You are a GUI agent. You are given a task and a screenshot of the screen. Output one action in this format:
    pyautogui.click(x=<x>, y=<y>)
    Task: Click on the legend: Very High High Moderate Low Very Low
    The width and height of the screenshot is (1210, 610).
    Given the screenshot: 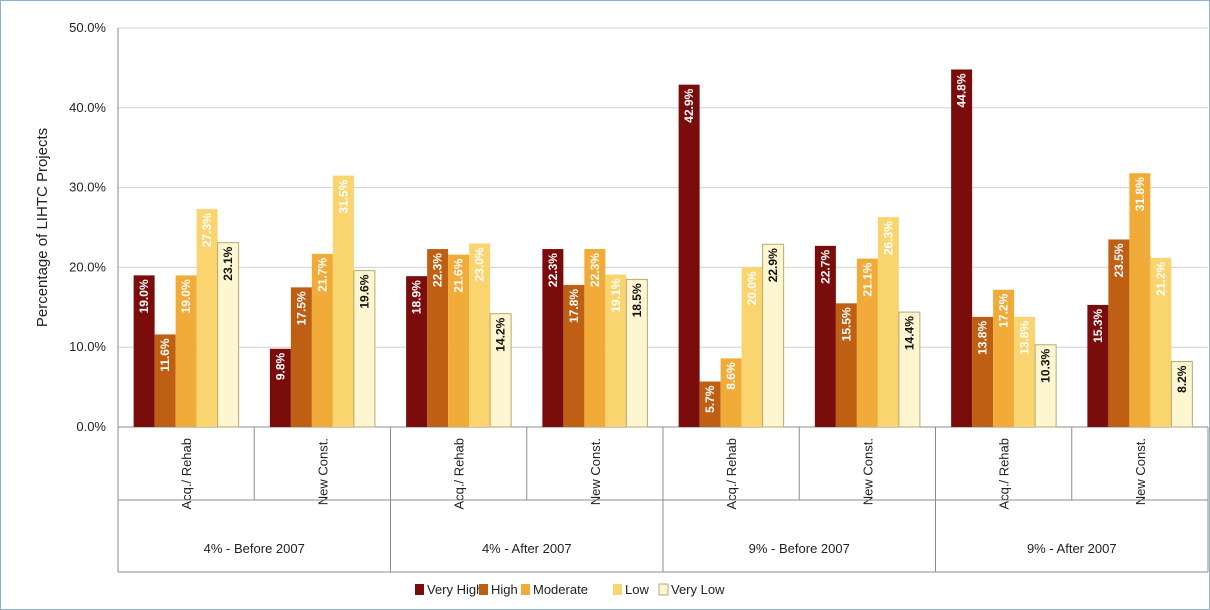 What is the action you would take?
    pyautogui.click(x=570, y=589)
    